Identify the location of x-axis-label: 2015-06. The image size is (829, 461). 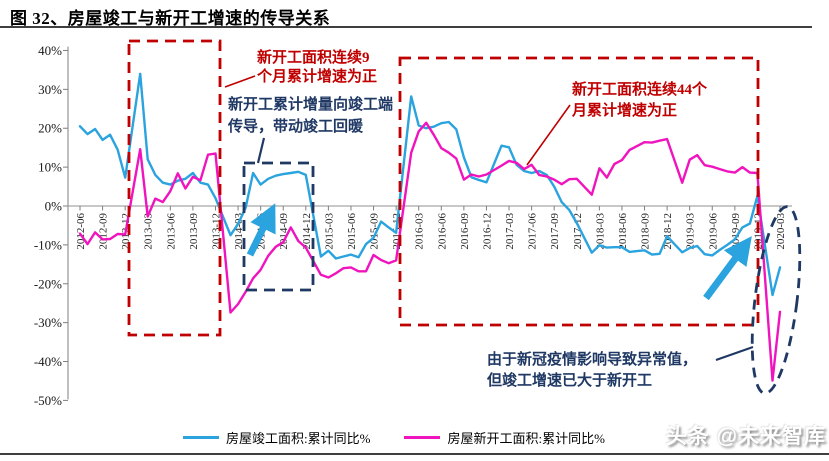
(352, 231).